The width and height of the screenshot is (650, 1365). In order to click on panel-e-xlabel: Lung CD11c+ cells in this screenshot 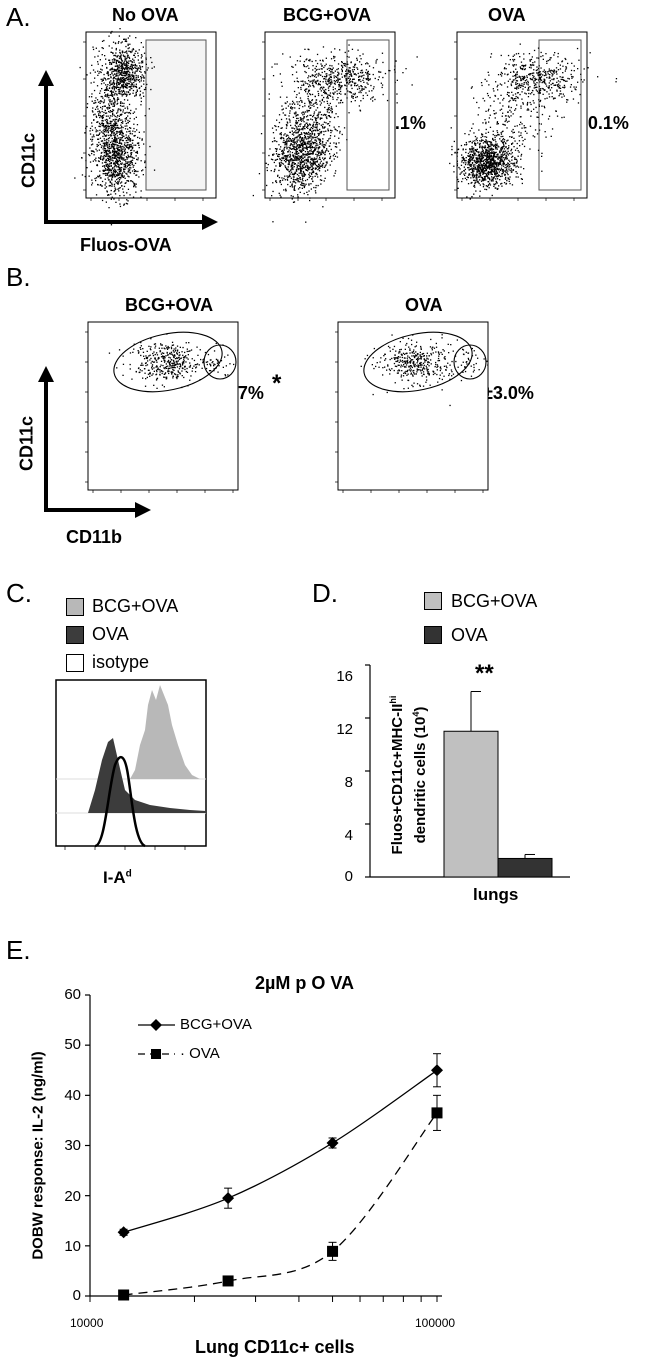, I will do `click(275, 1347)`.